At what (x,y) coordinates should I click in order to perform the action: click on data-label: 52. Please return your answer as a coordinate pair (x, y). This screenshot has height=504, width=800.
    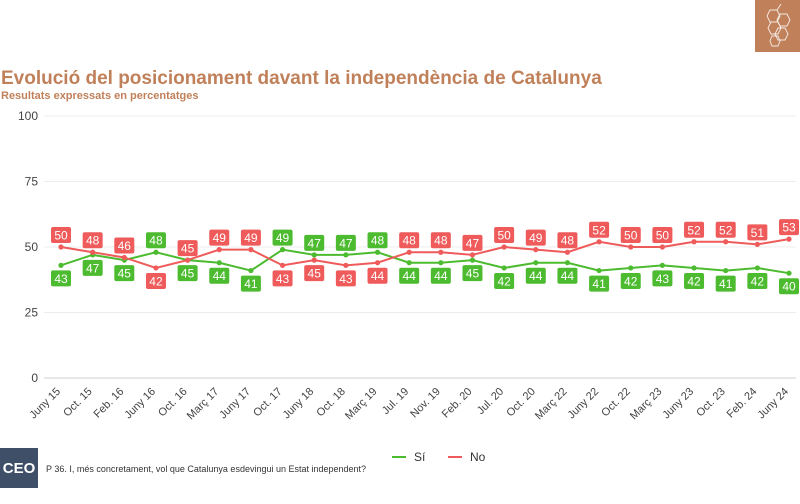
    Looking at the image, I should click on (726, 230).